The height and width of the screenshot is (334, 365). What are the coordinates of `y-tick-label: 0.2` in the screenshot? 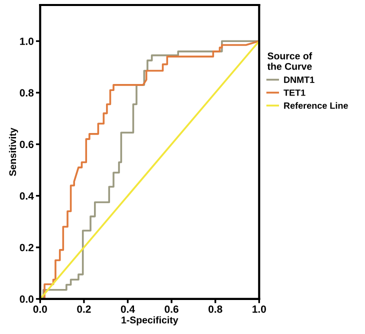 It's located at (27, 248).